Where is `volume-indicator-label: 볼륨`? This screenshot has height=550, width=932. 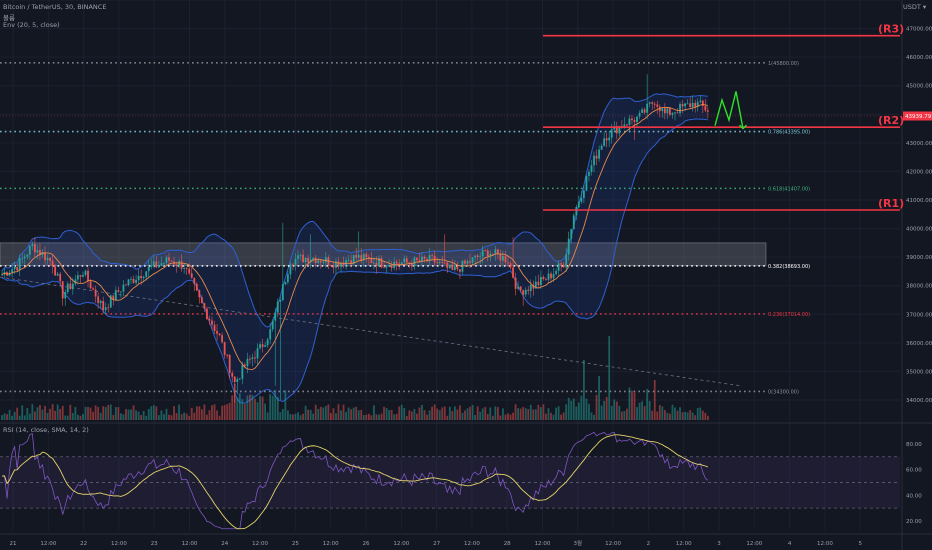
volume-indicator-label: 볼륨 is located at coordinates (9, 18).